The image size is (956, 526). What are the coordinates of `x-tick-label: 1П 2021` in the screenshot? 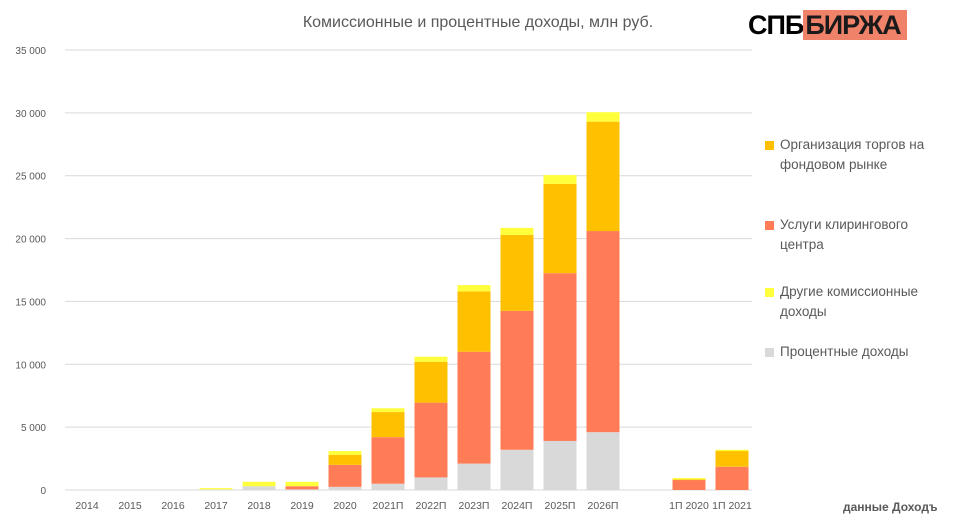 It's located at (732, 506).